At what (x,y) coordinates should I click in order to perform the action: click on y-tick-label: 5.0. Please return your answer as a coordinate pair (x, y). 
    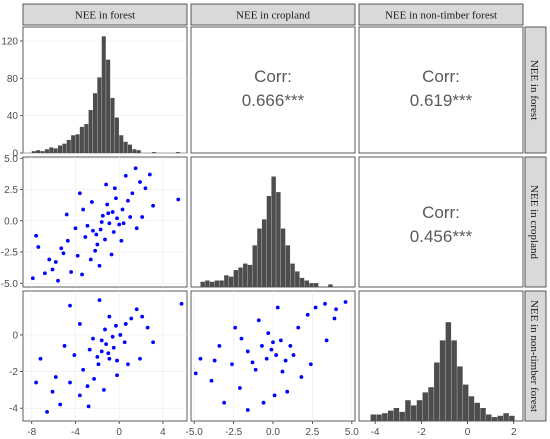
    Looking at the image, I should click on (11, 159).